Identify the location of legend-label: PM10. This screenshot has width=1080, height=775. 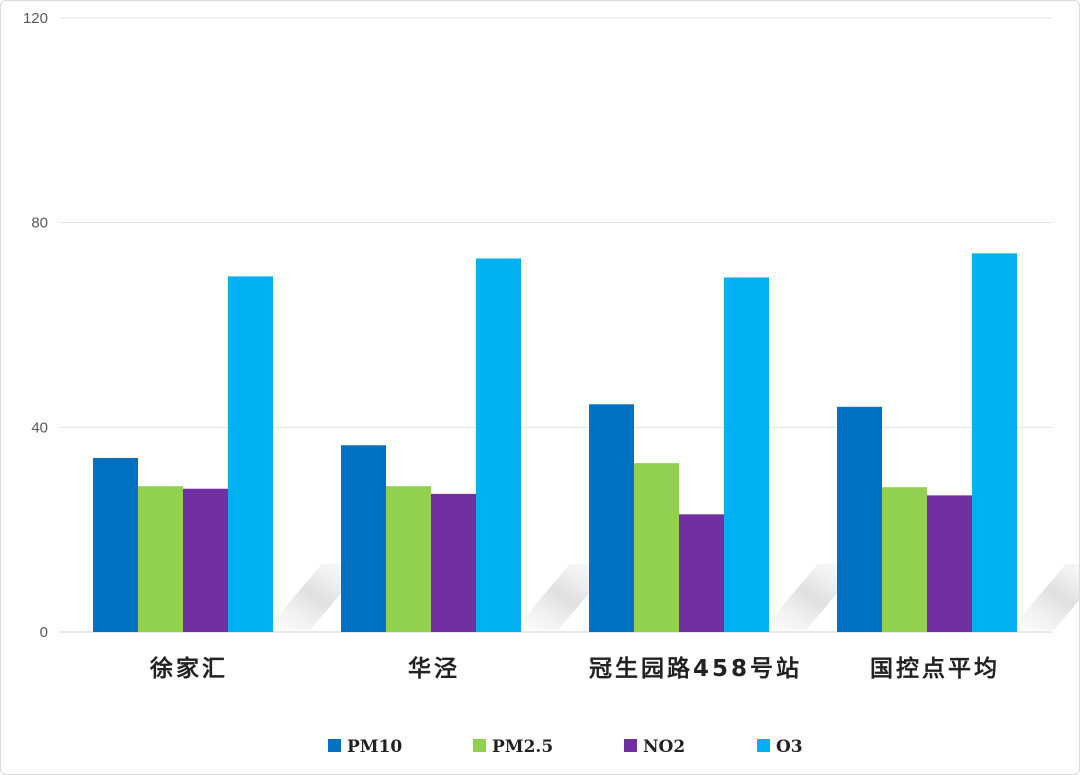
(374, 747).